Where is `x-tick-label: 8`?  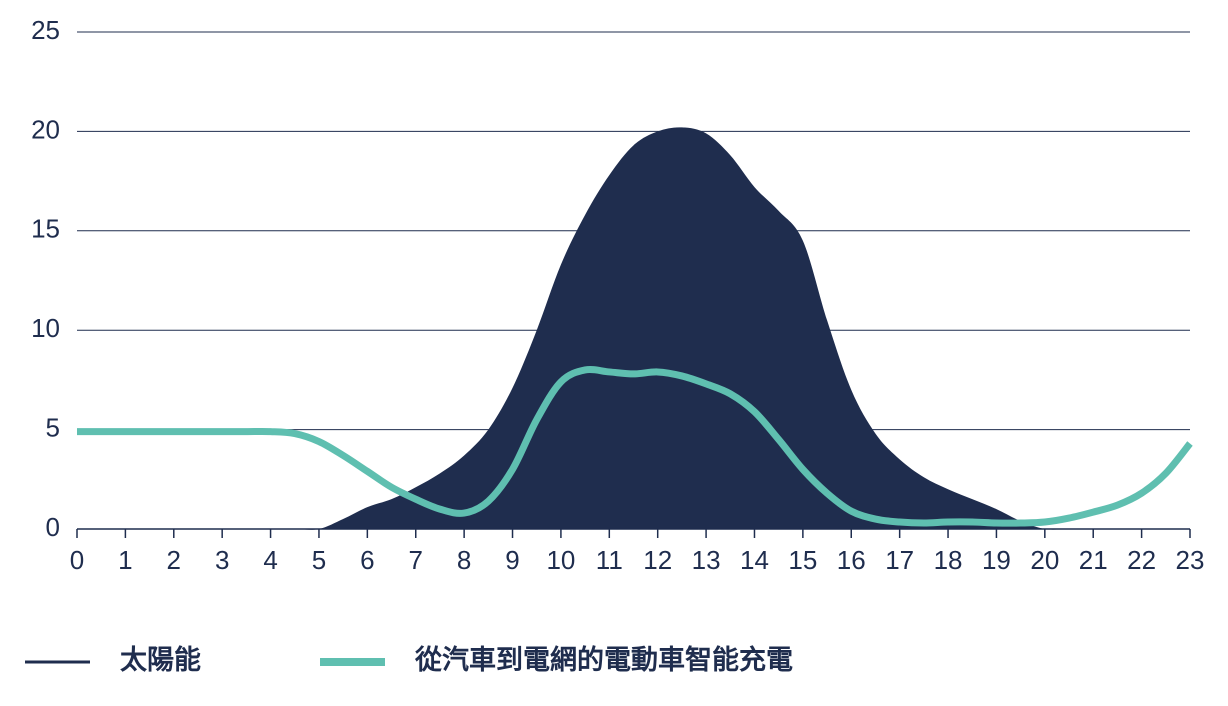
x-tick-label: 8 is located at coordinates (464, 560).